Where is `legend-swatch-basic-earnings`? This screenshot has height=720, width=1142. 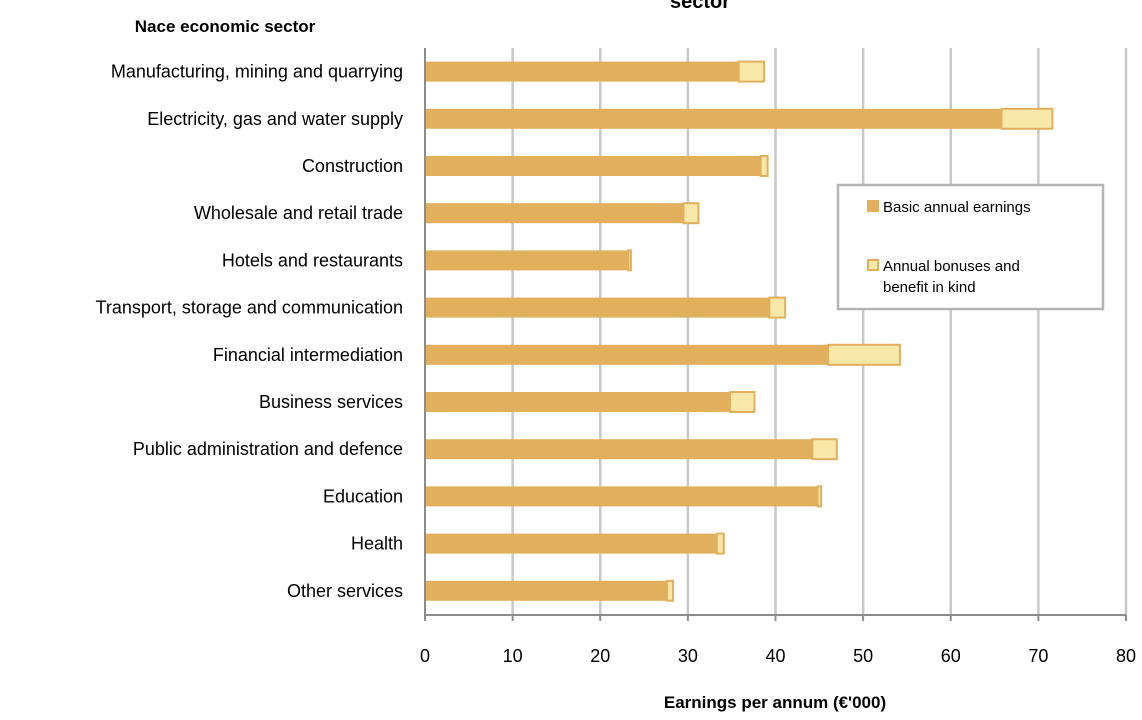 legend-swatch-basic-earnings is located at coordinates (873, 206).